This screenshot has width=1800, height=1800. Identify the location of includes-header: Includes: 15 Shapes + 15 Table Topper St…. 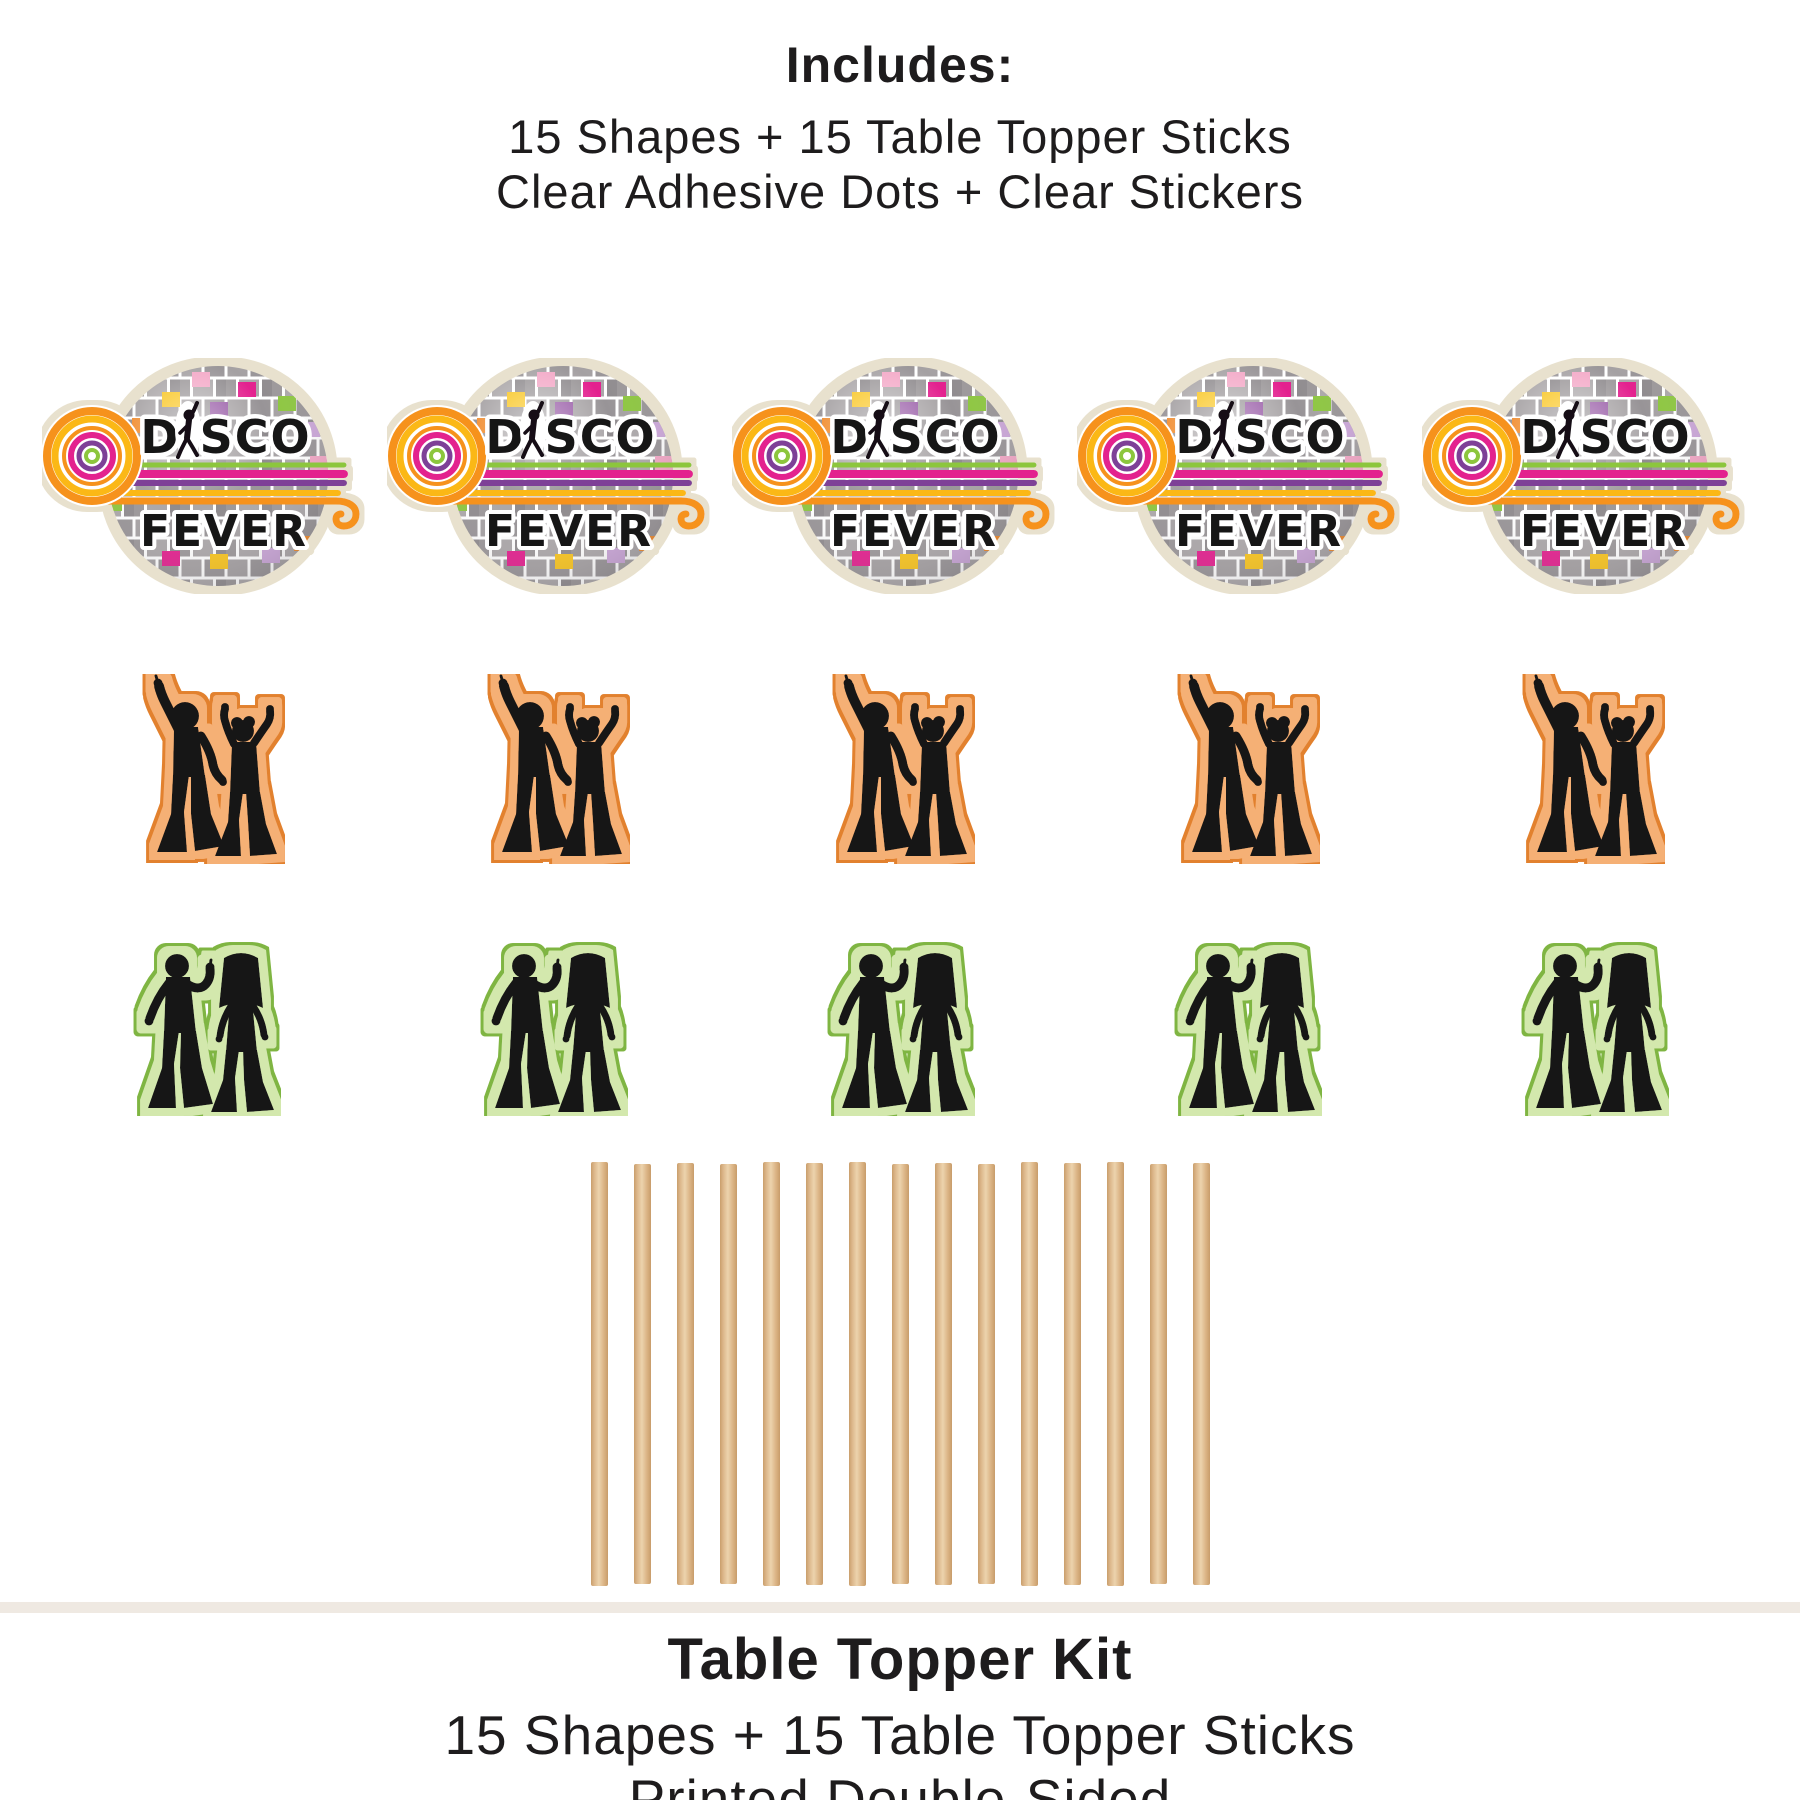
(900, 127).